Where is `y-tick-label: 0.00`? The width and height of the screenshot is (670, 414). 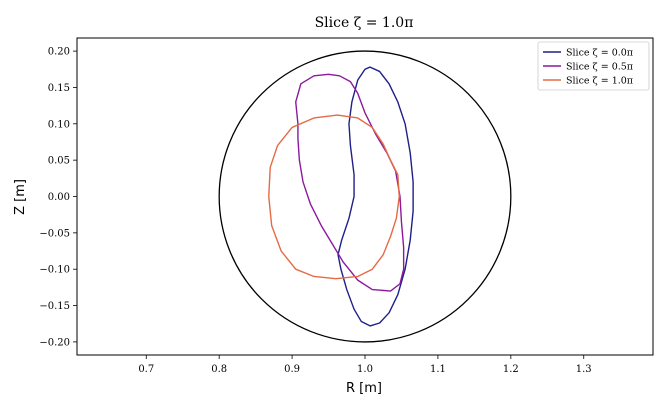 y-tick-label: 0.00 is located at coordinates (59, 197).